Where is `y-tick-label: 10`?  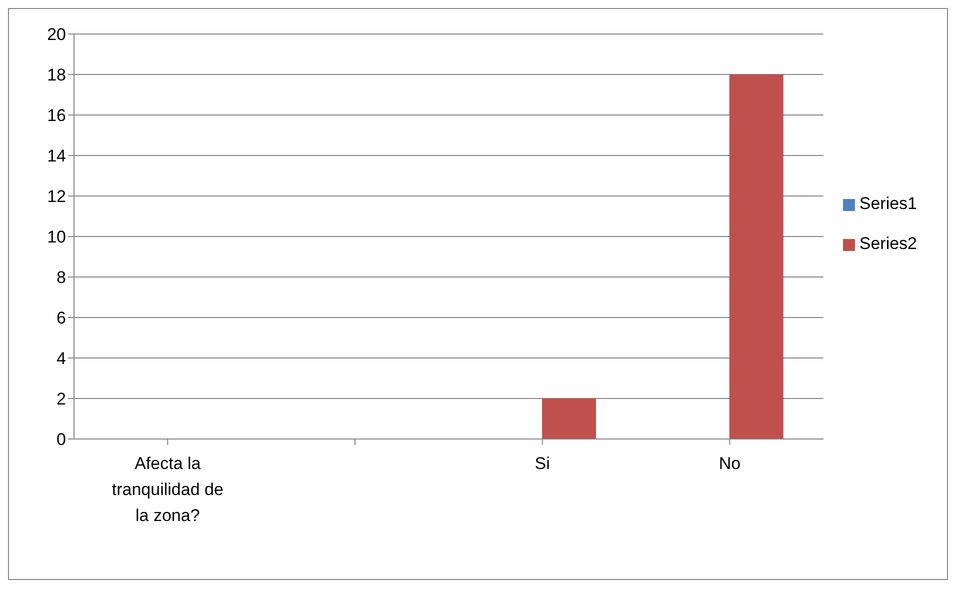
y-tick-label: 10 is located at coordinates (56, 237).